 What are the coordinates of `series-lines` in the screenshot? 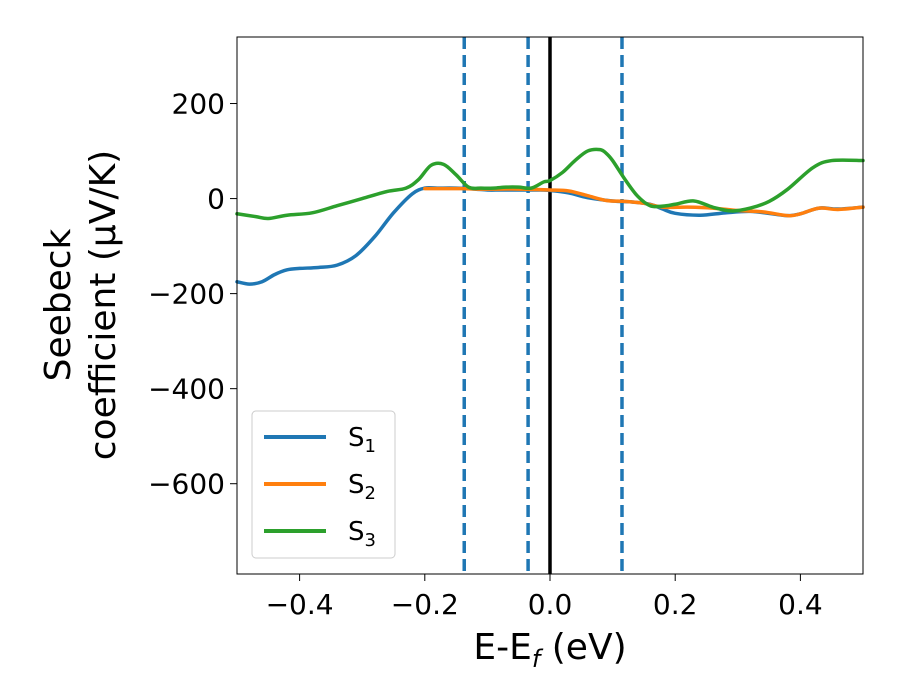 It's located at (550, 216).